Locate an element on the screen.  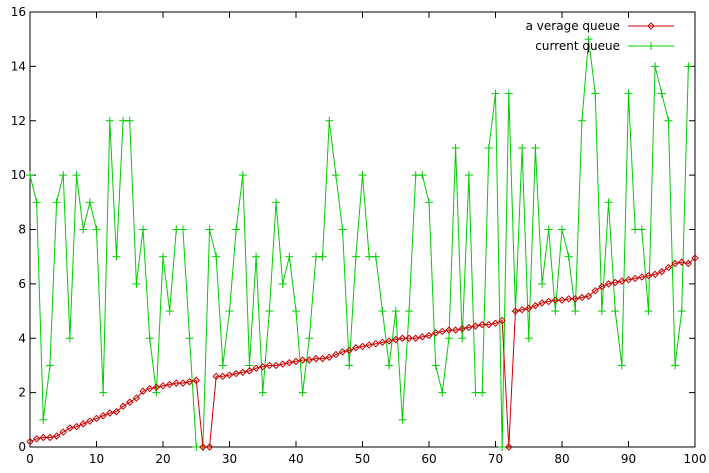
legend-item-average-queue: a verage queue is located at coordinates (600, 26).